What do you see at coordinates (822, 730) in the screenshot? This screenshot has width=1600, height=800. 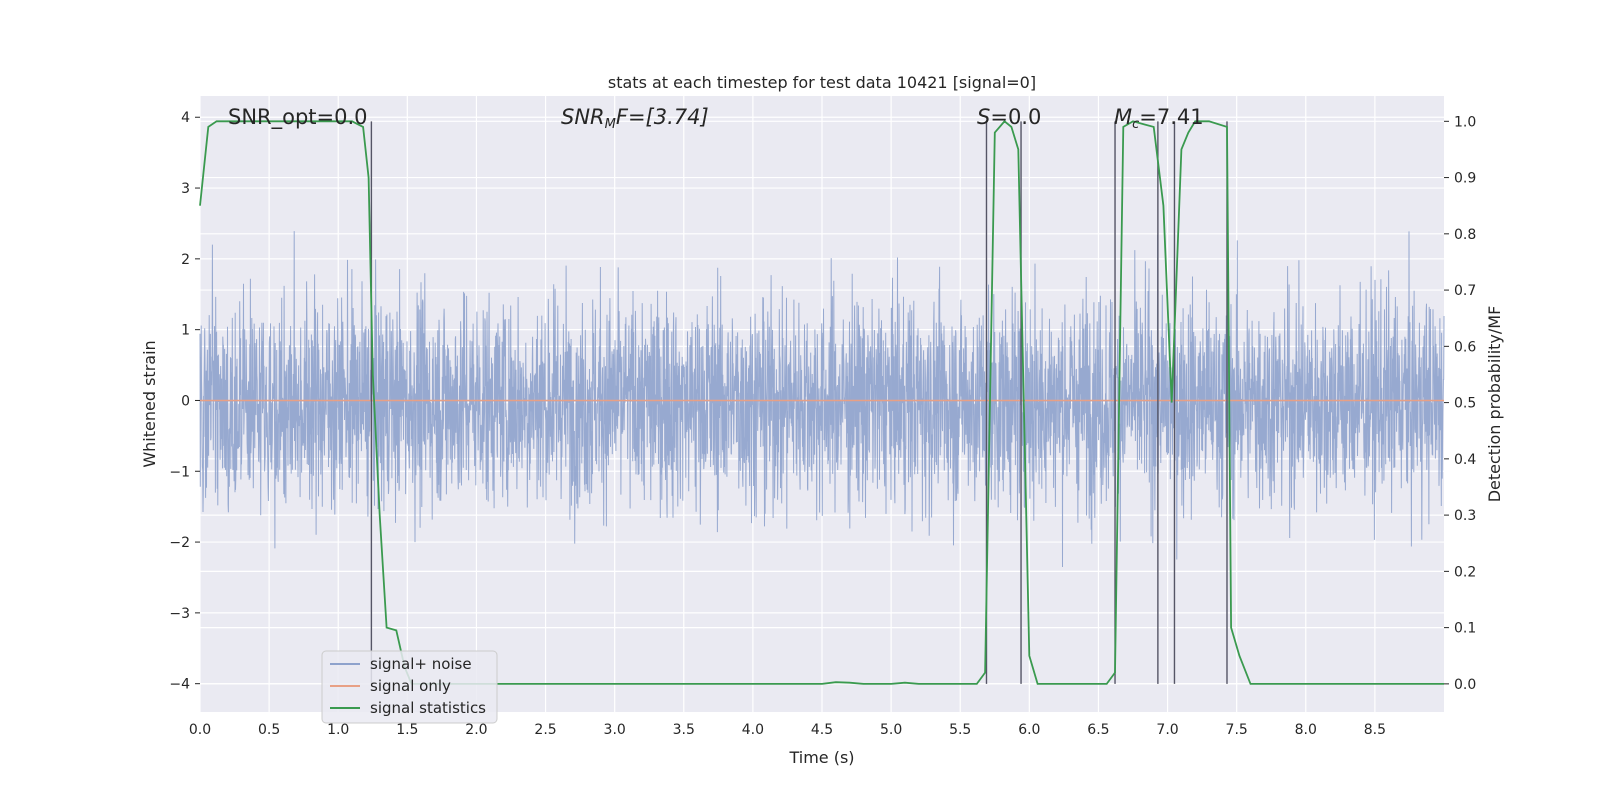 I see `x-tick-label: 4.5` at bounding box center [822, 730].